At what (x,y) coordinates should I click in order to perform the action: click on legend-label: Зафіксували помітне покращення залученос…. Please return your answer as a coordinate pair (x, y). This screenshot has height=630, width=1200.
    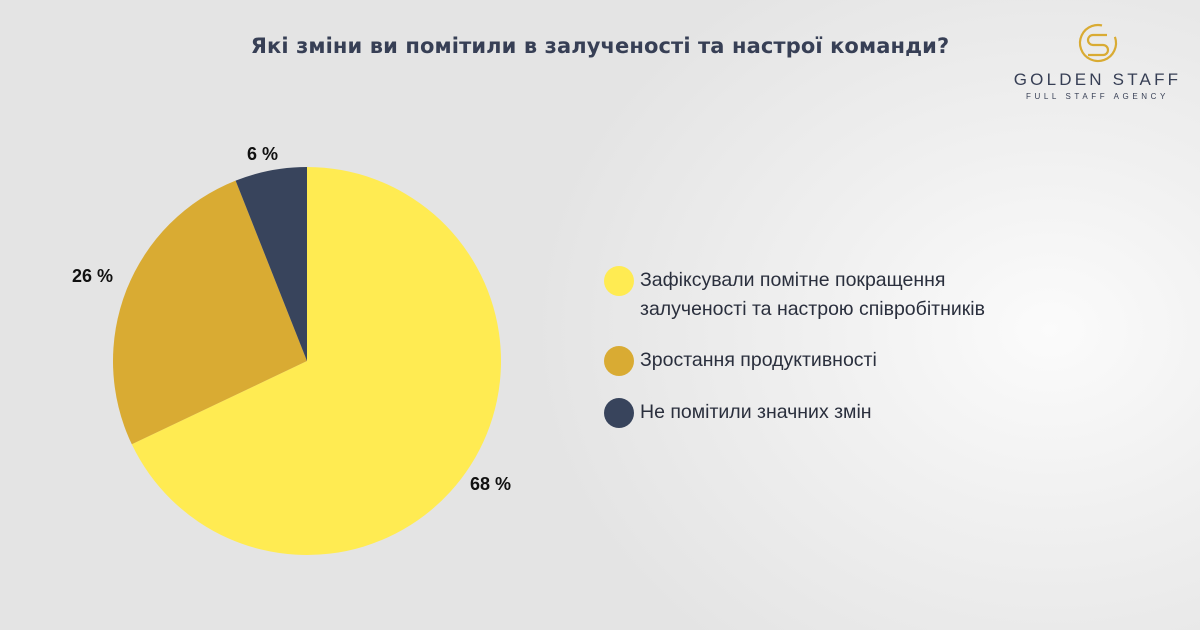
    Looking at the image, I should click on (812, 295).